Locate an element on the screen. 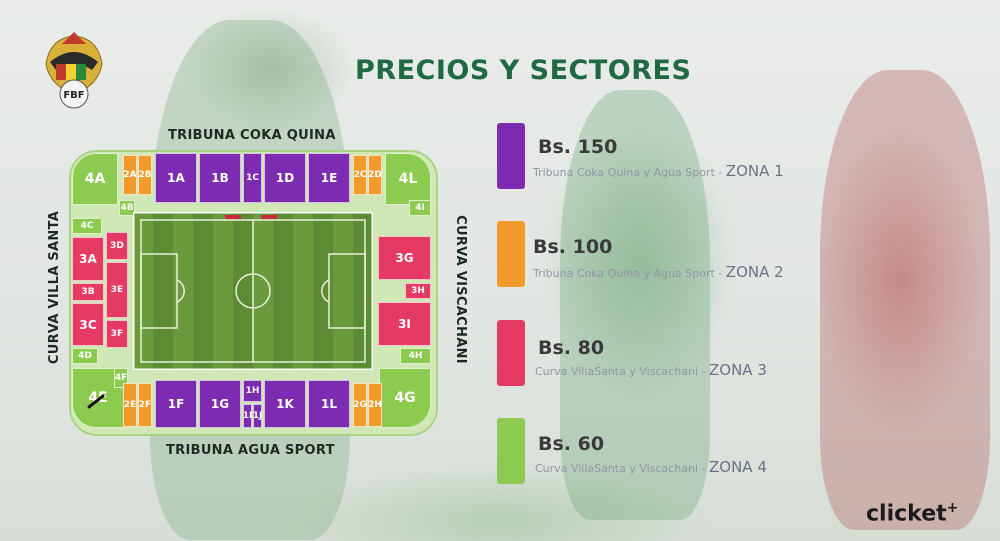 The width and height of the screenshot is (1000, 541). sector-3d: 3D is located at coordinates (117, 246).